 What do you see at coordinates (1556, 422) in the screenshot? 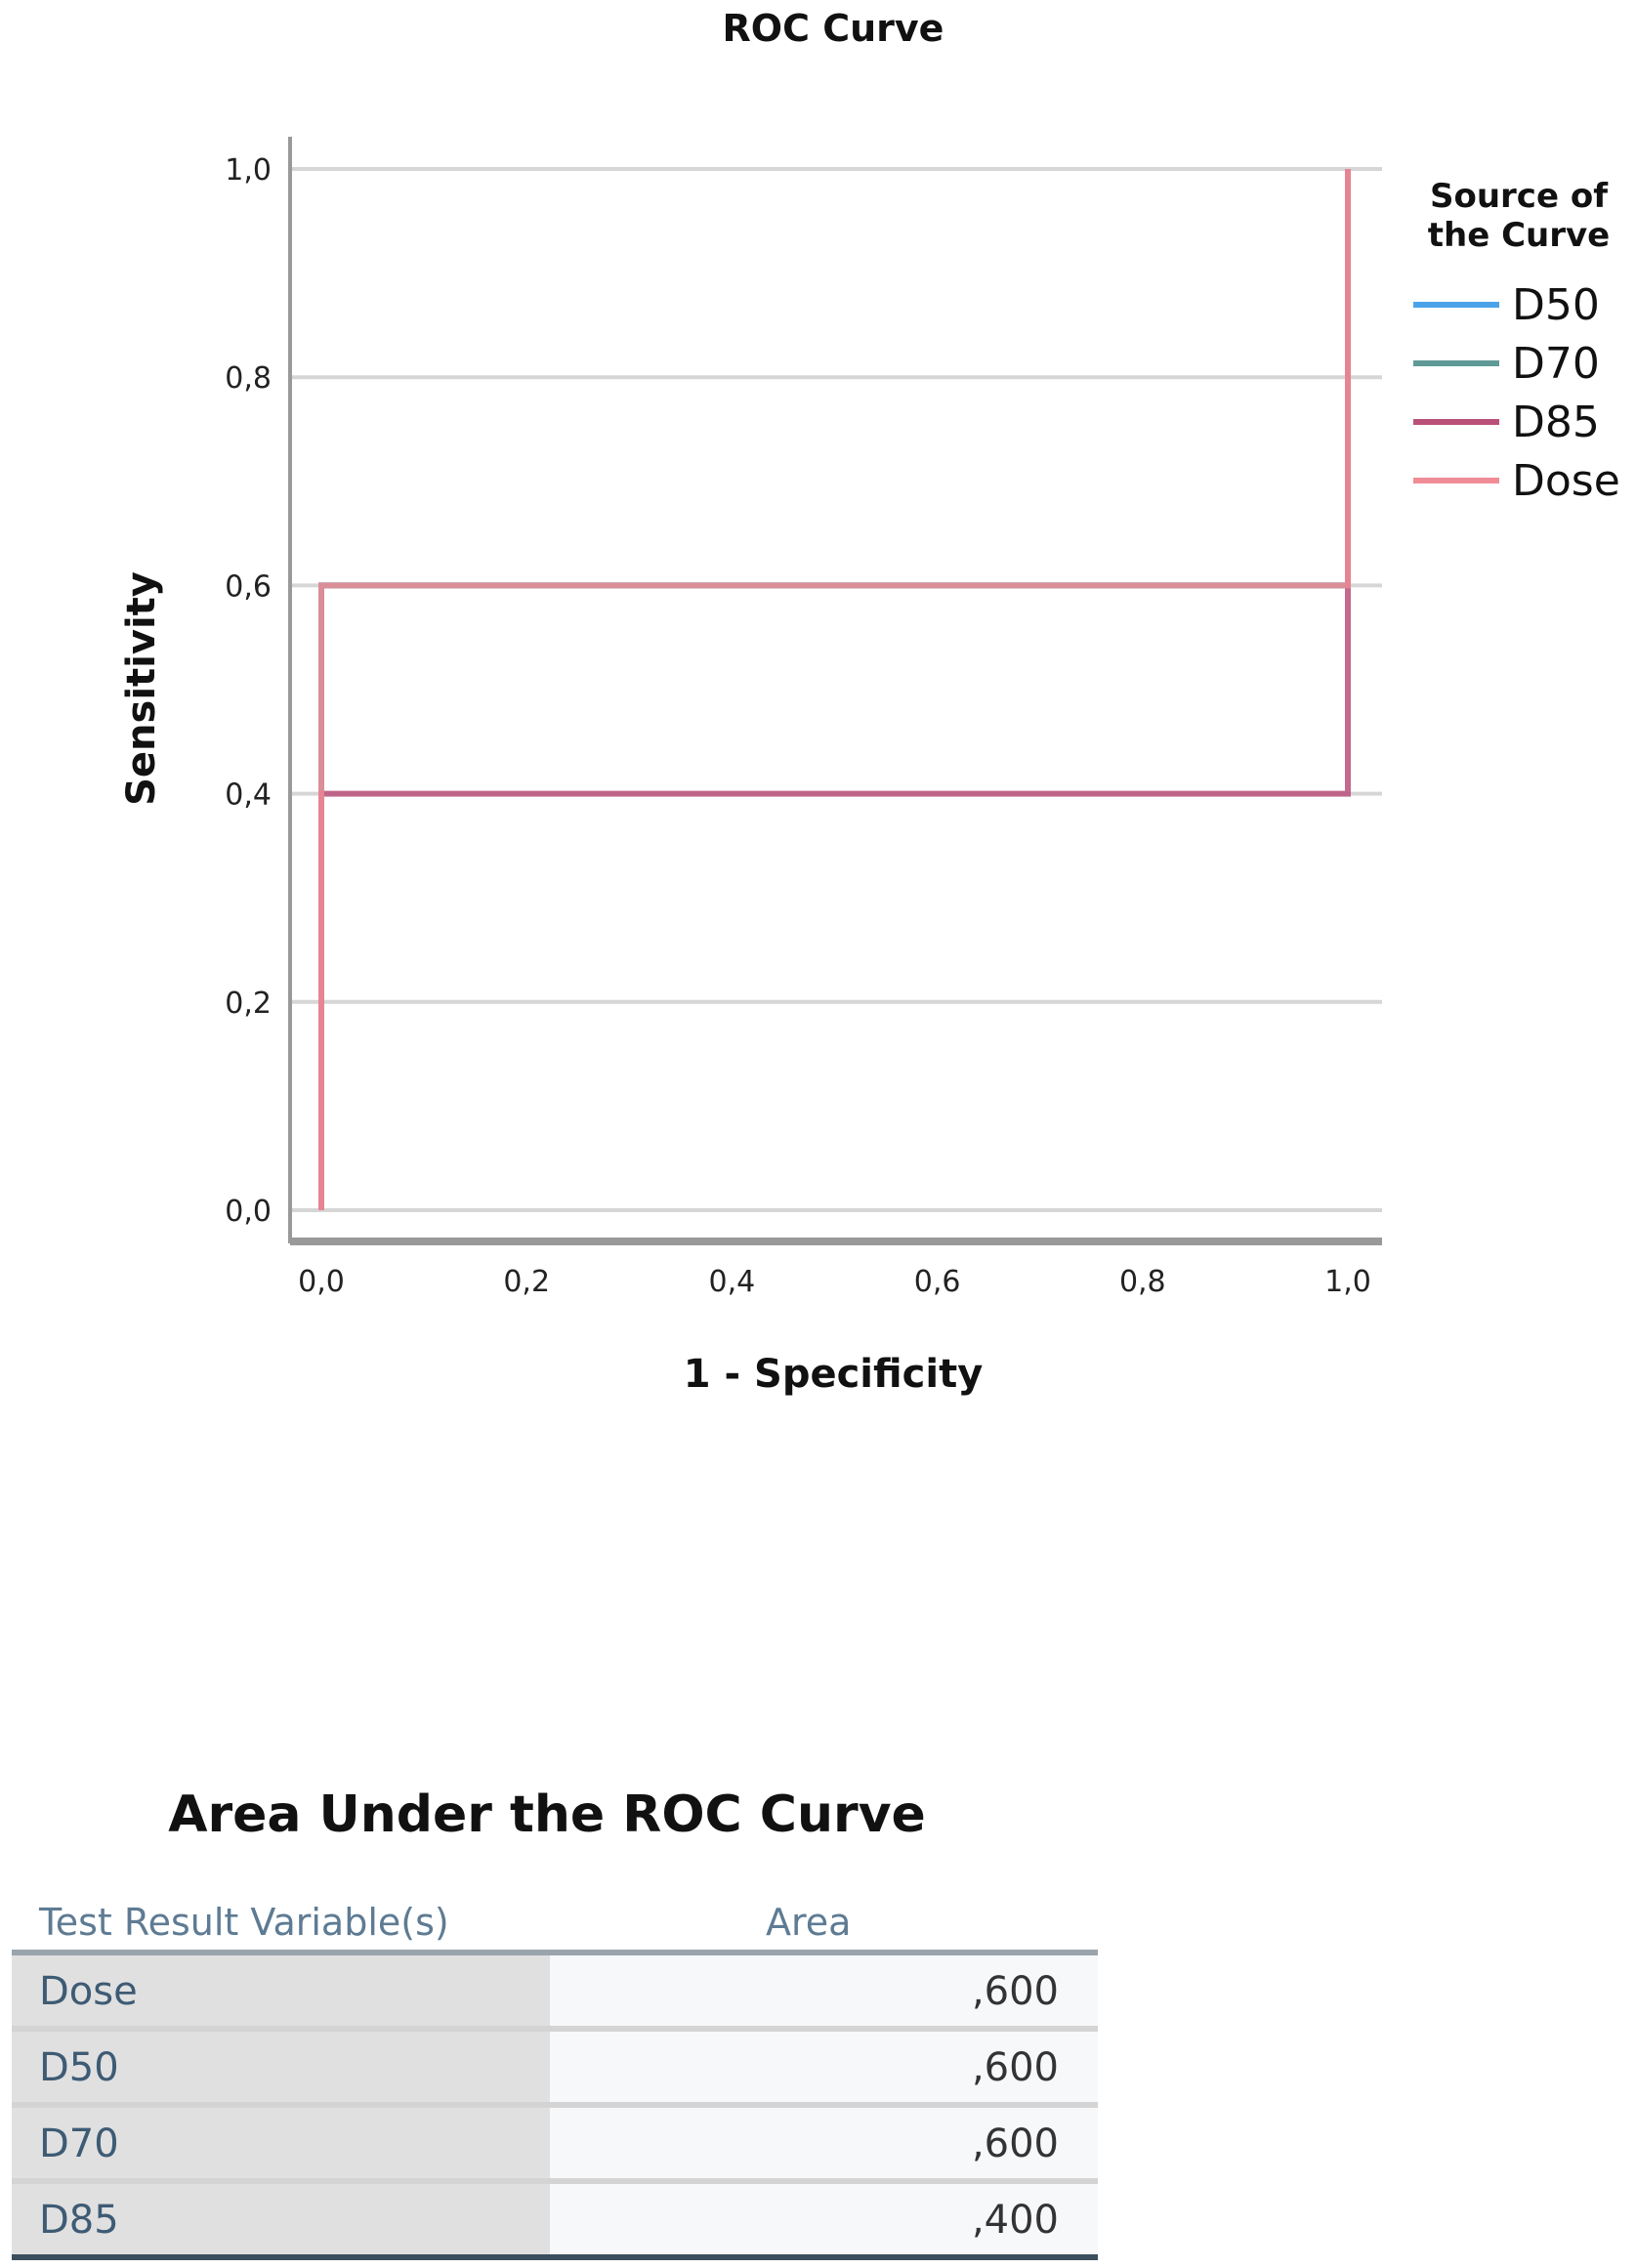
I see `legend-label: D85` at bounding box center [1556, 422].